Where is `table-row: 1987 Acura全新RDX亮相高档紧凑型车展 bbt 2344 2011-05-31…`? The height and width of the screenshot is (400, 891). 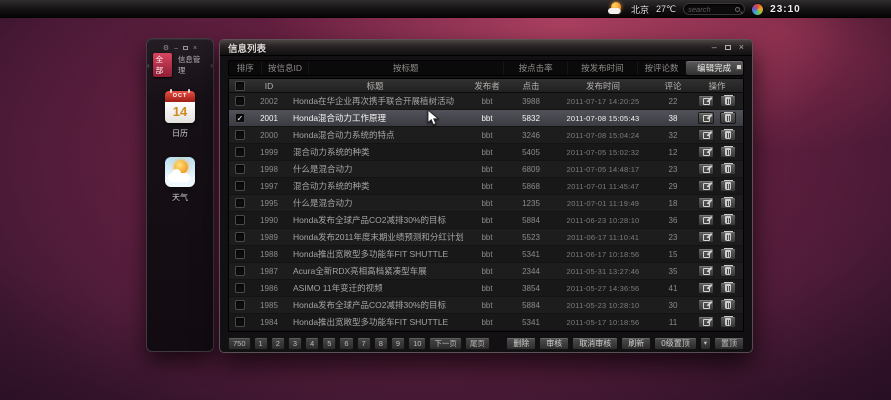 table-row: 1987 Acura全新RDX亮相高档紧凑型车展 bbt 2344 2011-05-31… is located at coordinates (486, 271).